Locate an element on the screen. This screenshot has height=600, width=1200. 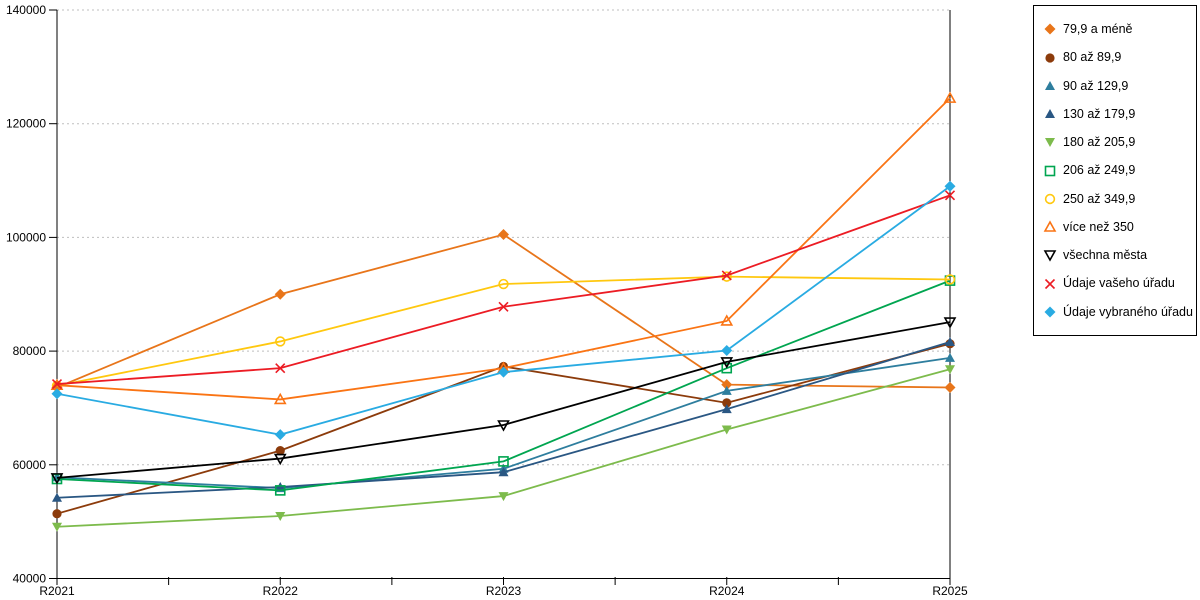
x-tick-label: R2021 is located at coordinates (57, 591).